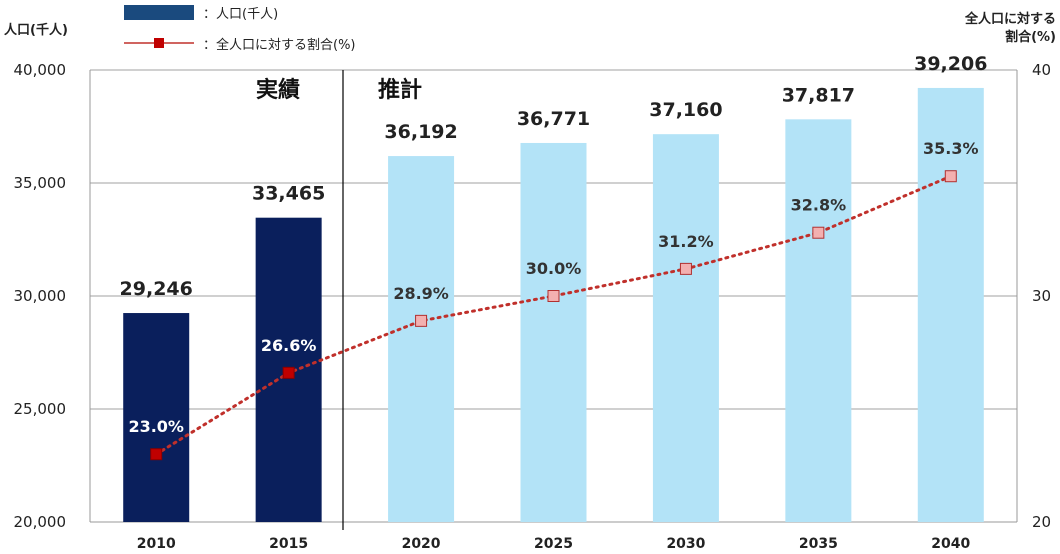 The width and height of the screenshot is (1060, 554). Describe the element at coordinates (1041, 522) in the screenshot. I see `y-right-tick-label: 20` at that location.